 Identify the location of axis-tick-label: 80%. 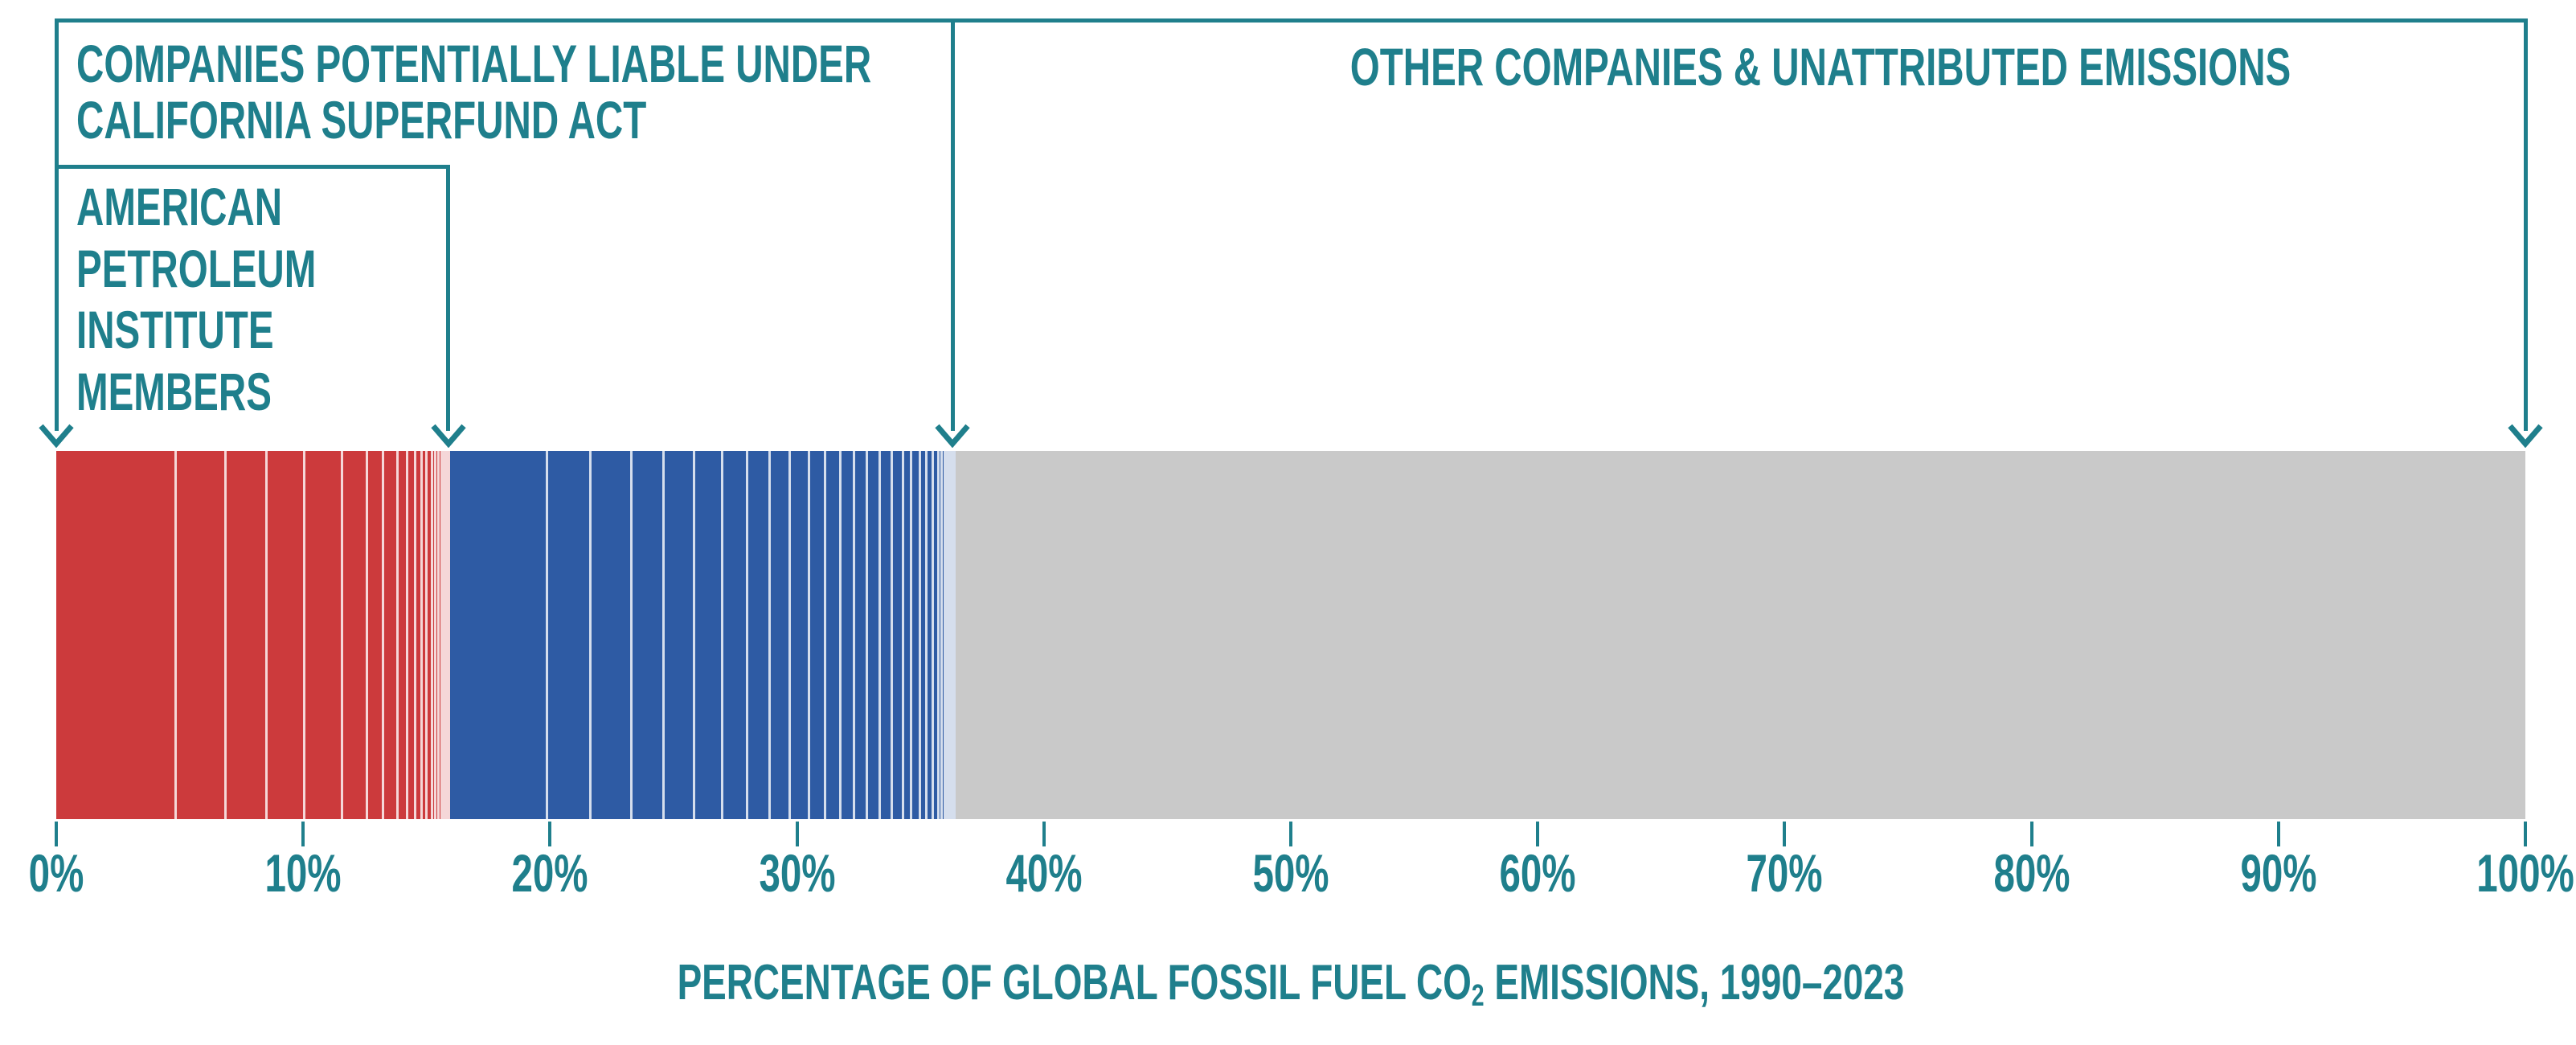
(2031, 873).